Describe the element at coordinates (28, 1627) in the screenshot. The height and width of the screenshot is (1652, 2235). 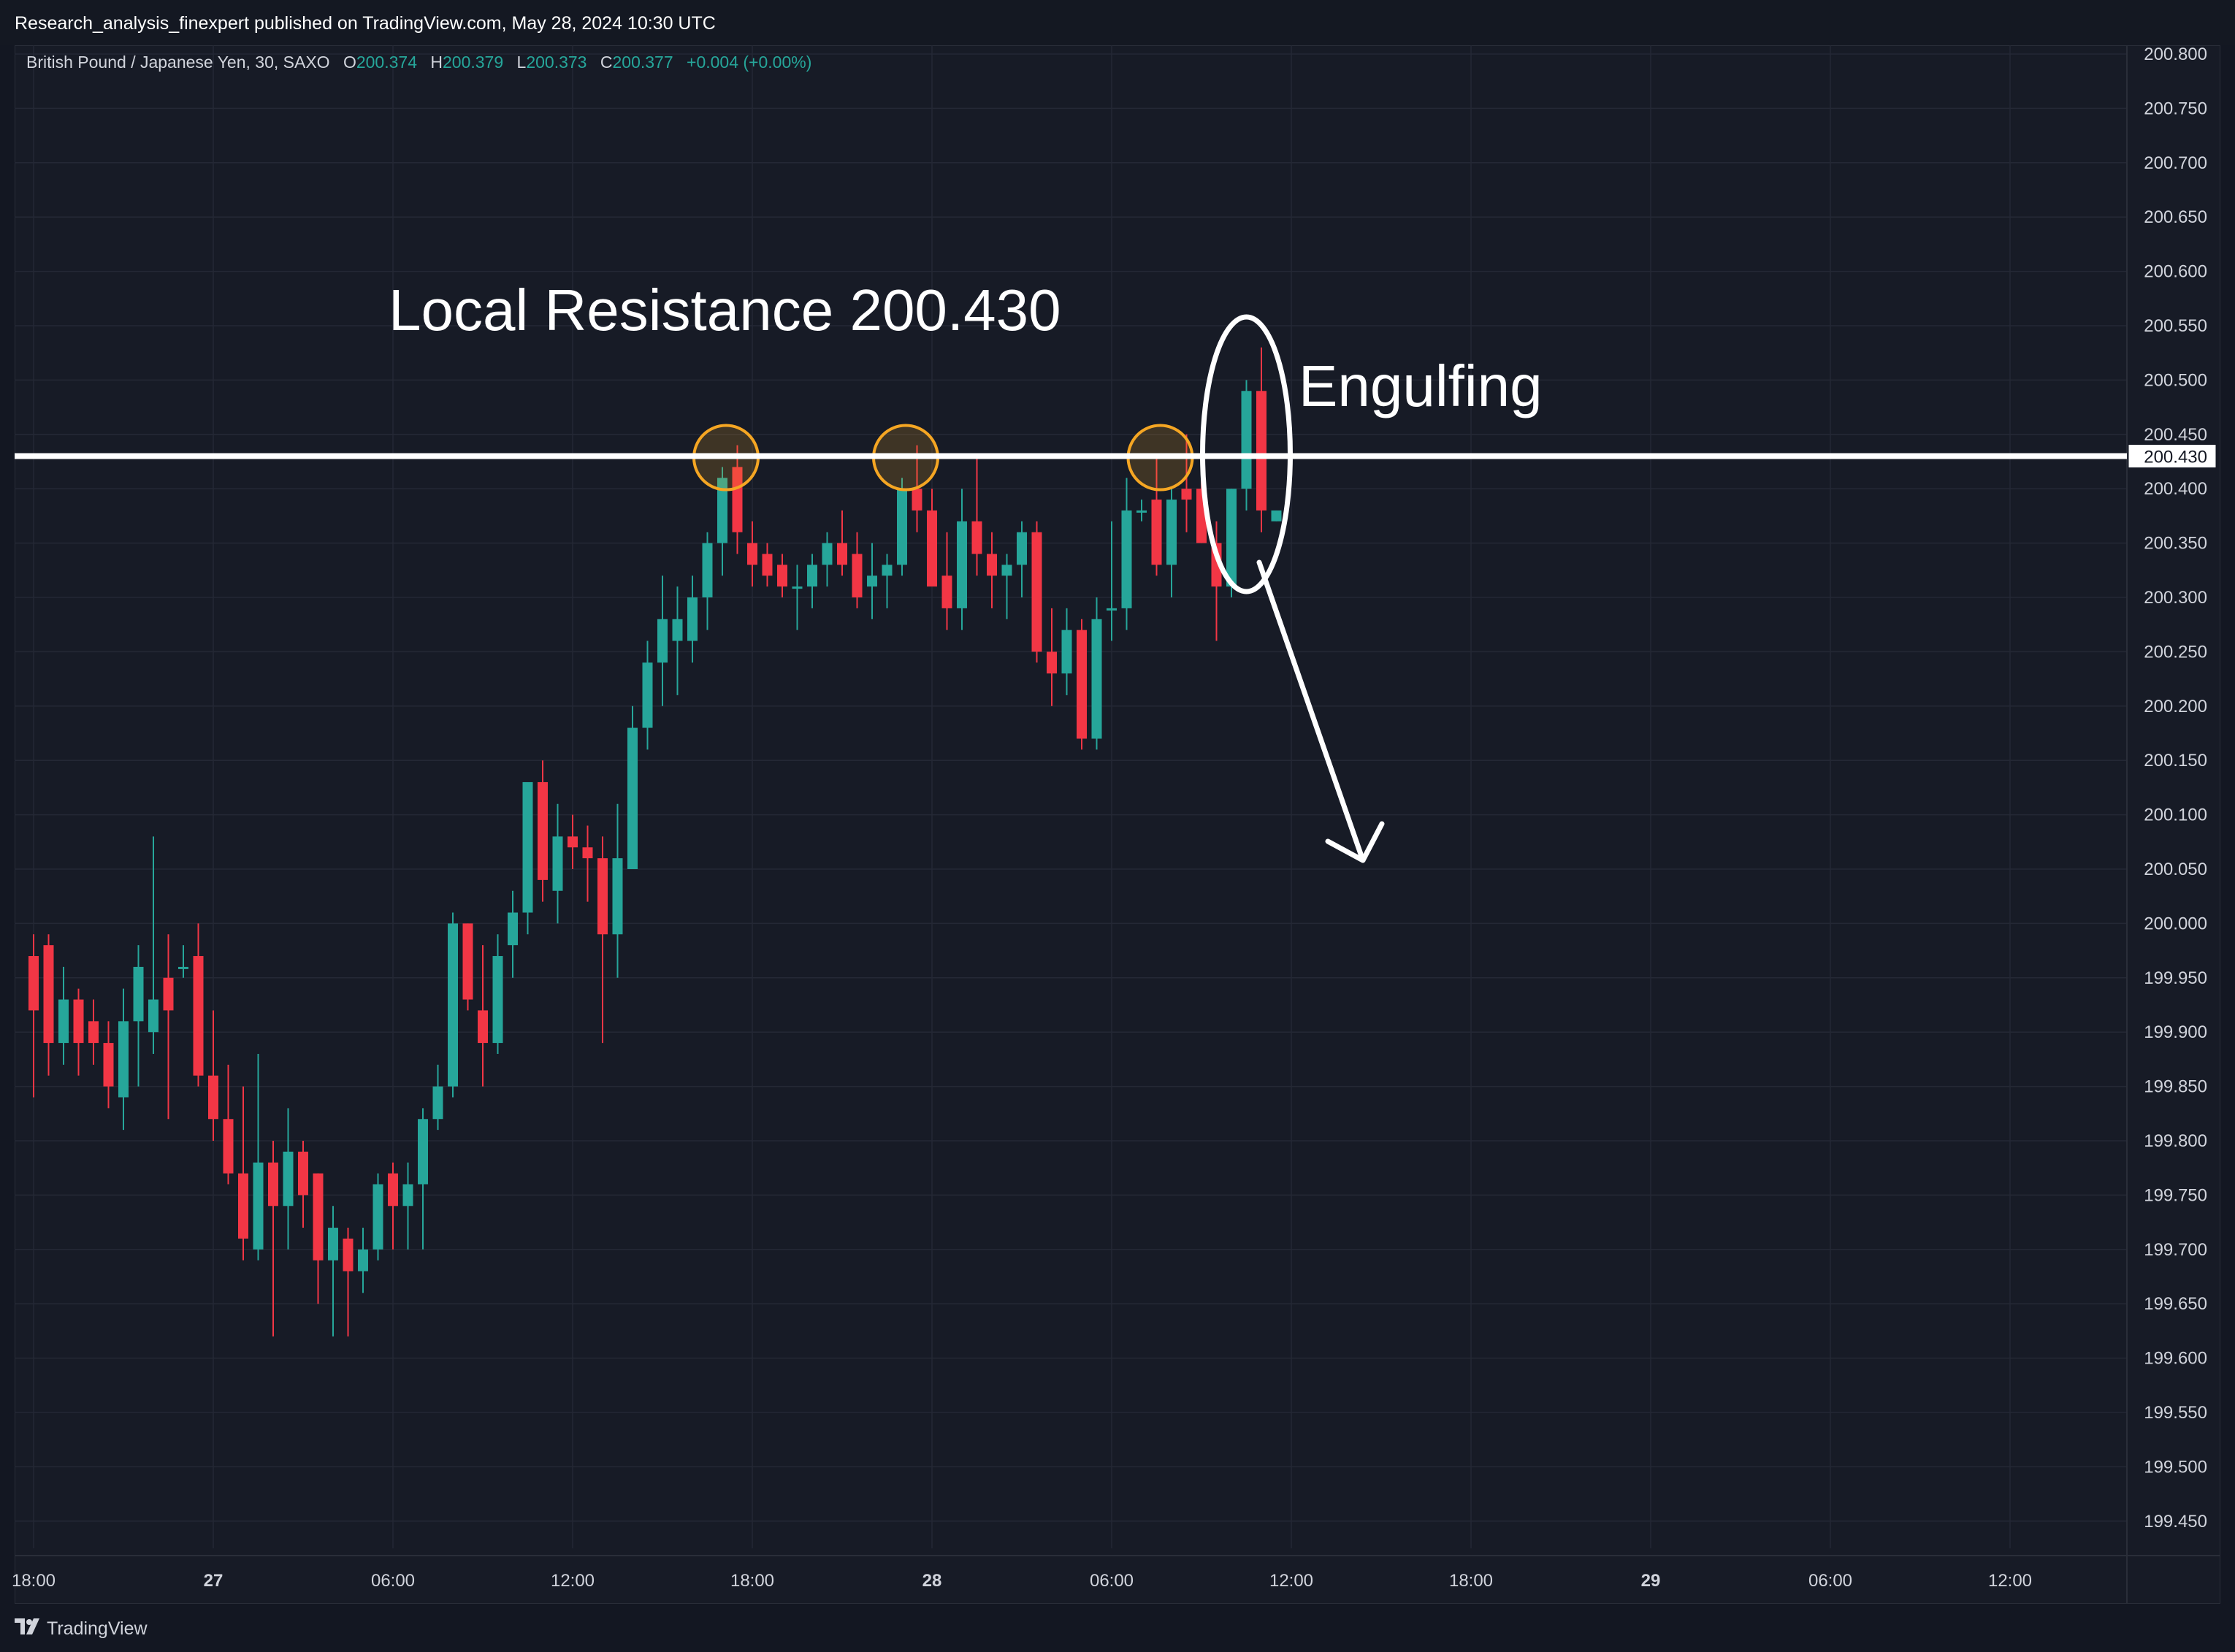
I see `tradingview-logo-icon` at that location.